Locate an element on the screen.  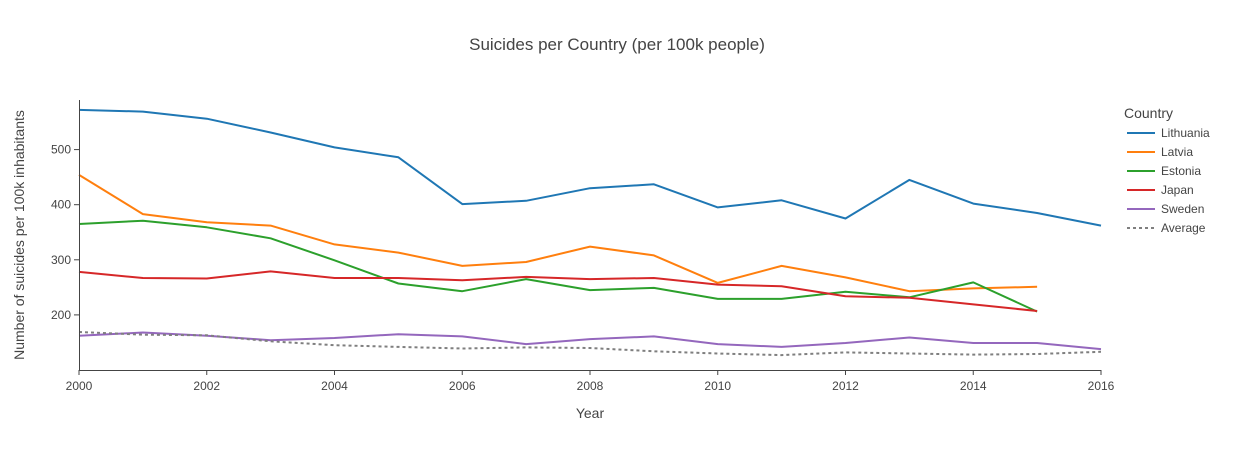
x-tick-label: 2016 is located at coordinates (1101, 386).